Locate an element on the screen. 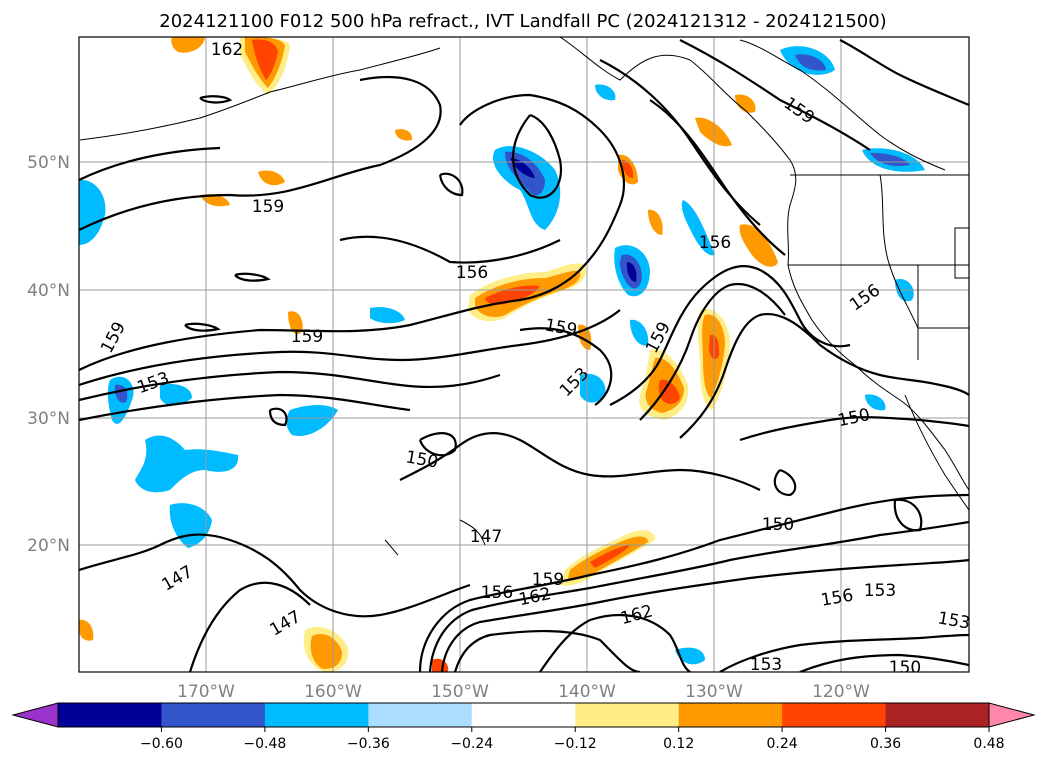 Image resolution: width=1047 pixels, height=765 pixels. colorbar-frame is located at coordinates (523, 715).